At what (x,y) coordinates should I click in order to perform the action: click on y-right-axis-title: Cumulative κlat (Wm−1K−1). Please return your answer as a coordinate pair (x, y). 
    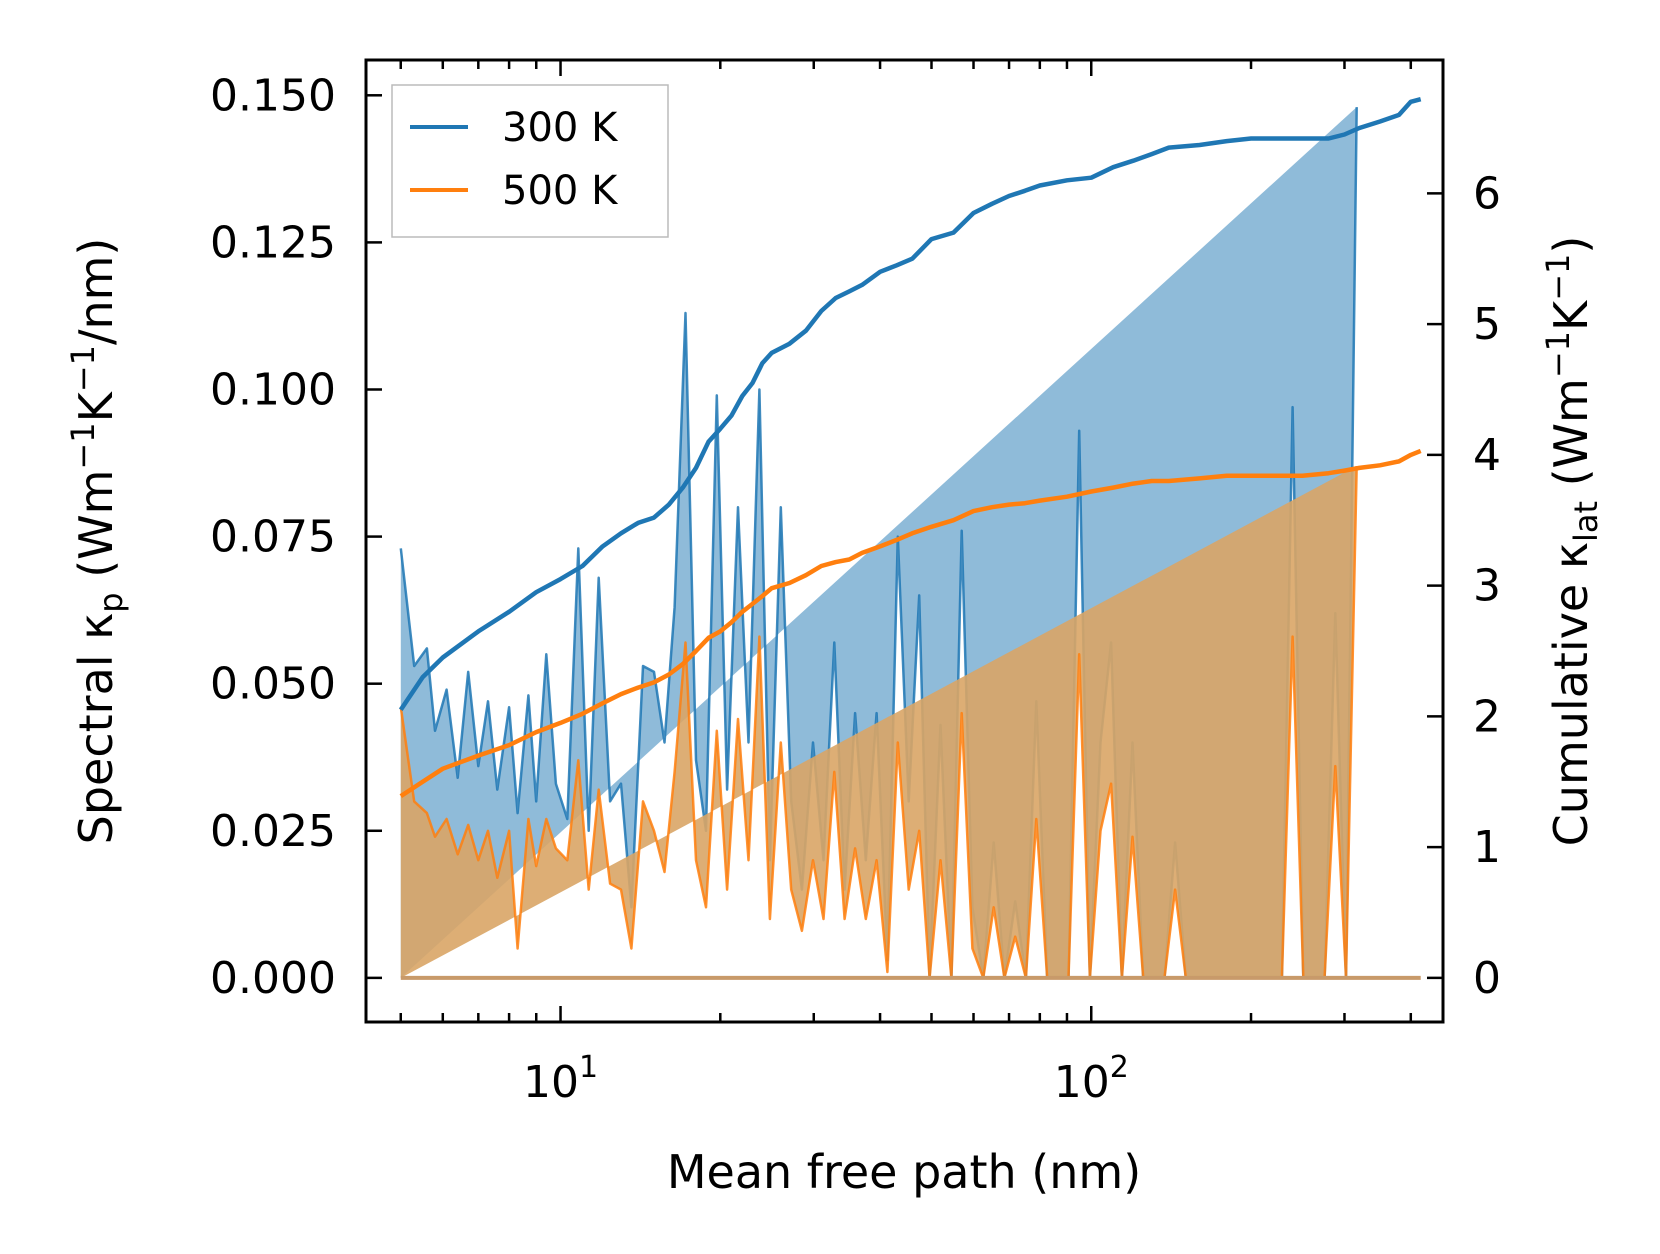
    Looking at the image, I should click on (1572, 541).